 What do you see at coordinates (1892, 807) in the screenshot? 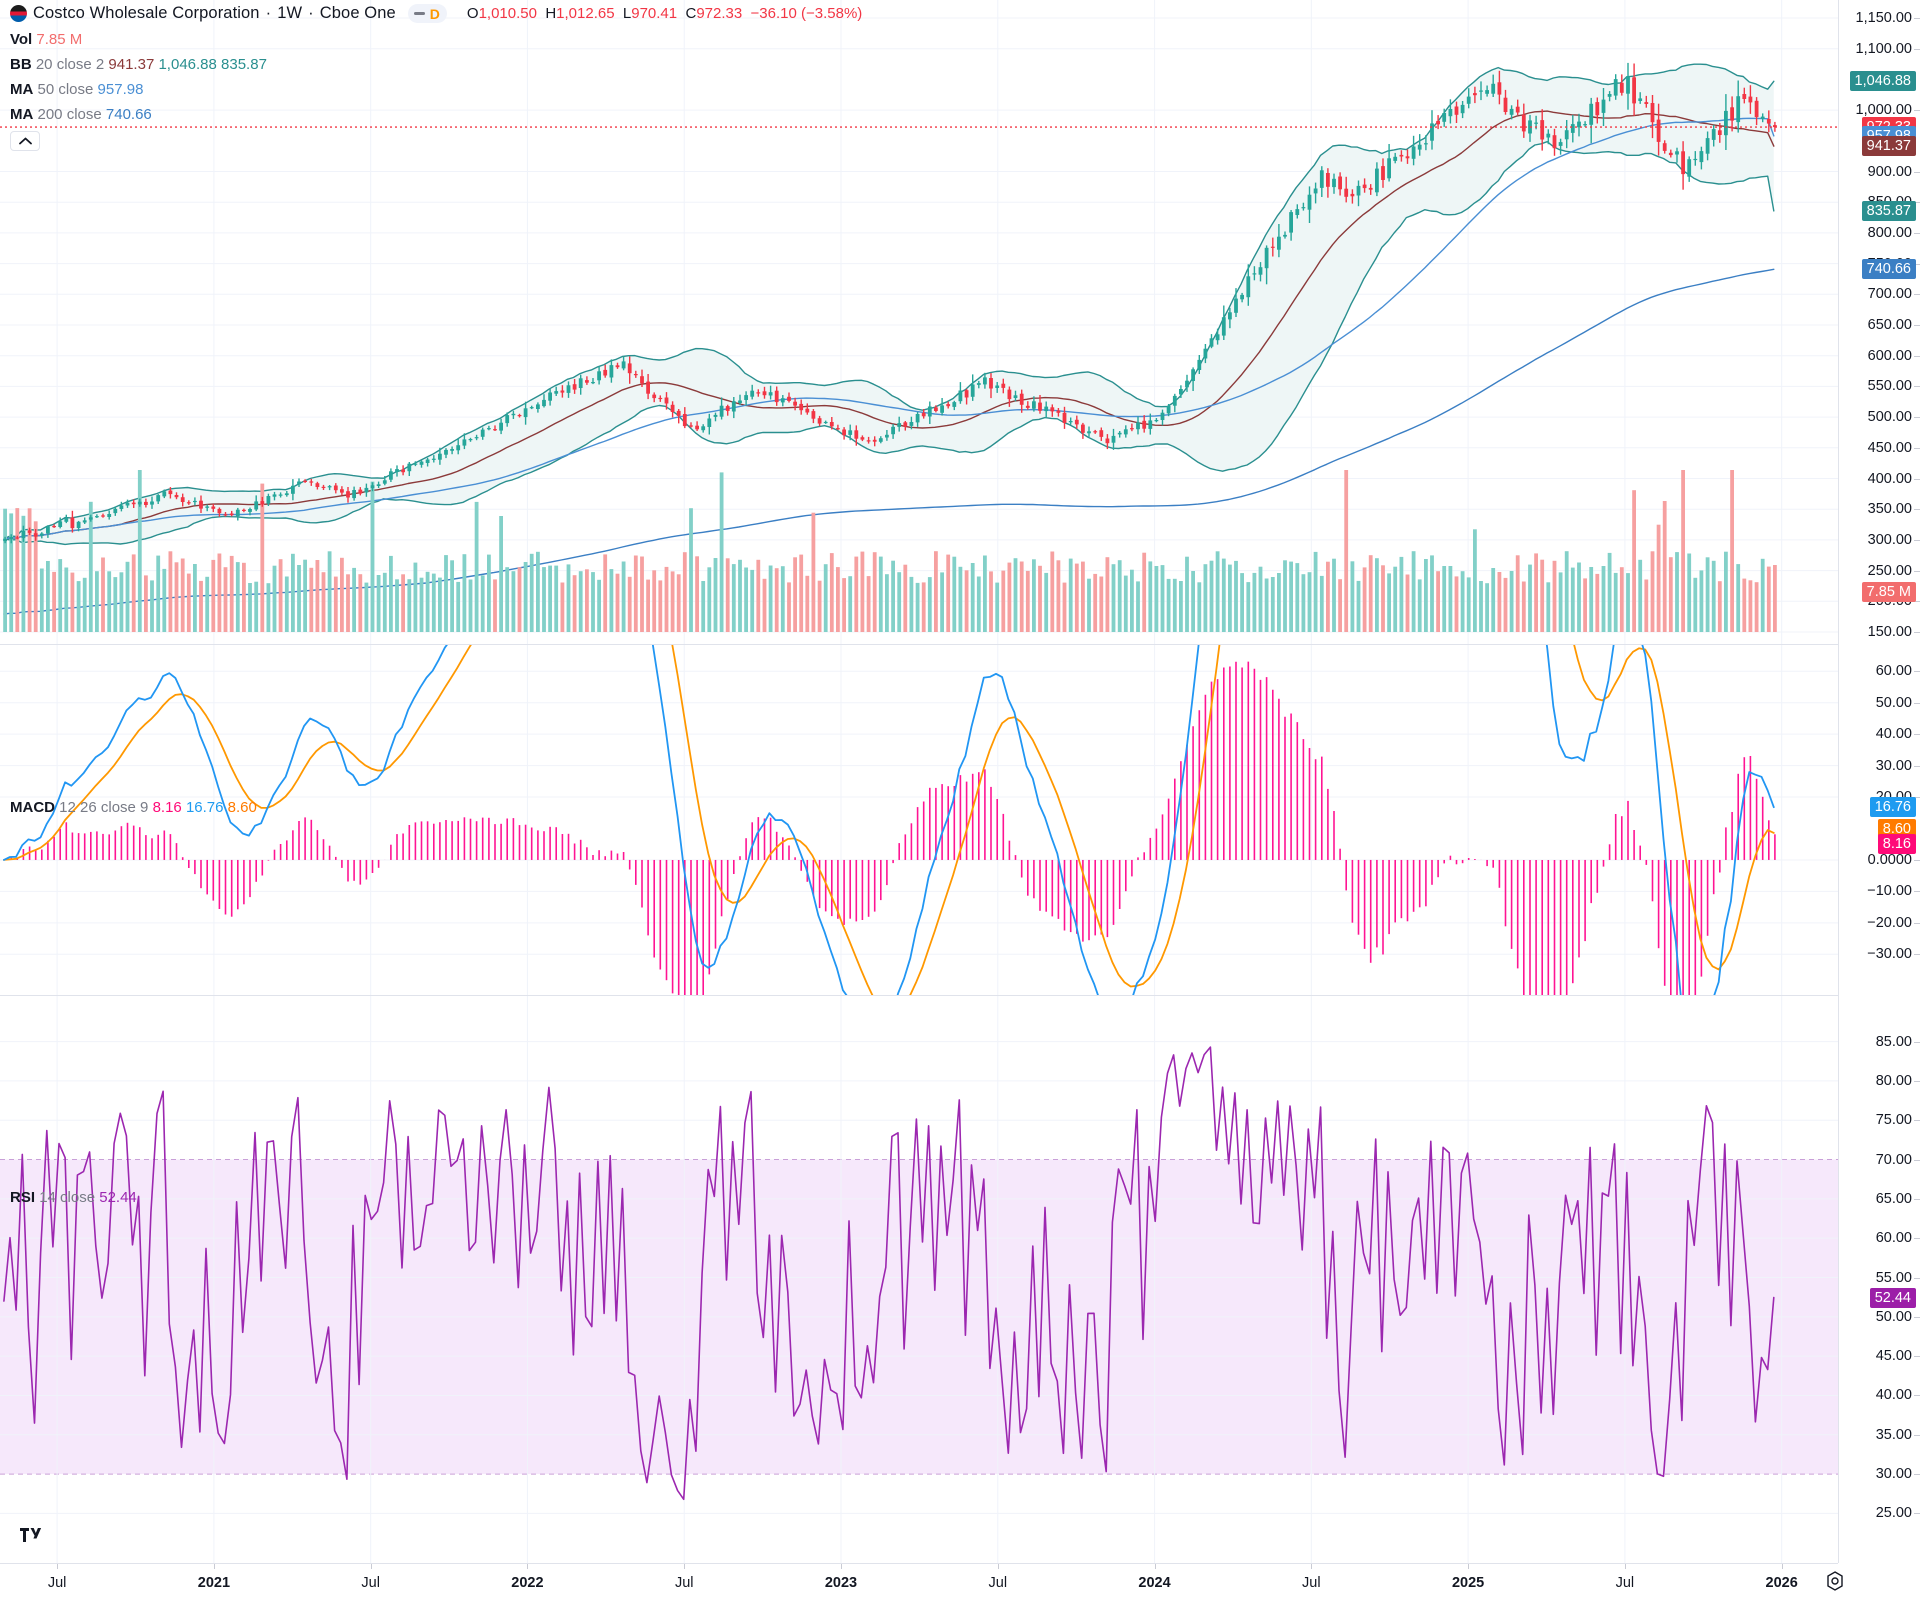
I see `macd-line-badge: 16.76` at bounding box center [1892, 807].